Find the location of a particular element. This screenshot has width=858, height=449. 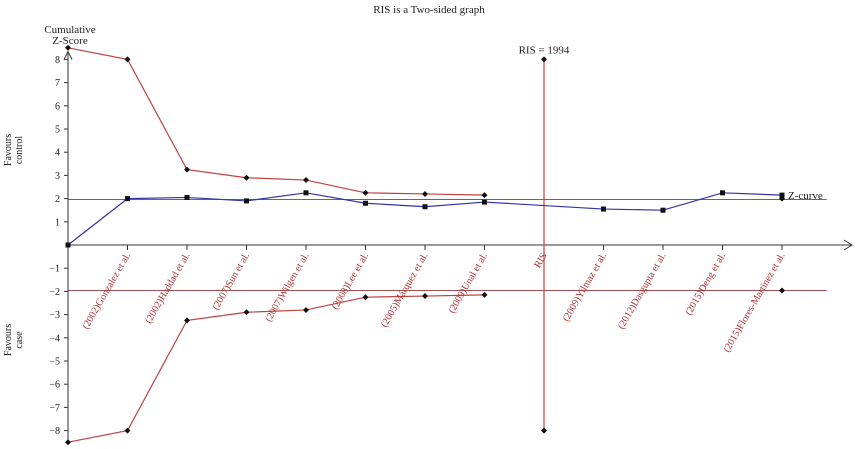

y-tick-label: 8 is located at coordinates (57, 60).